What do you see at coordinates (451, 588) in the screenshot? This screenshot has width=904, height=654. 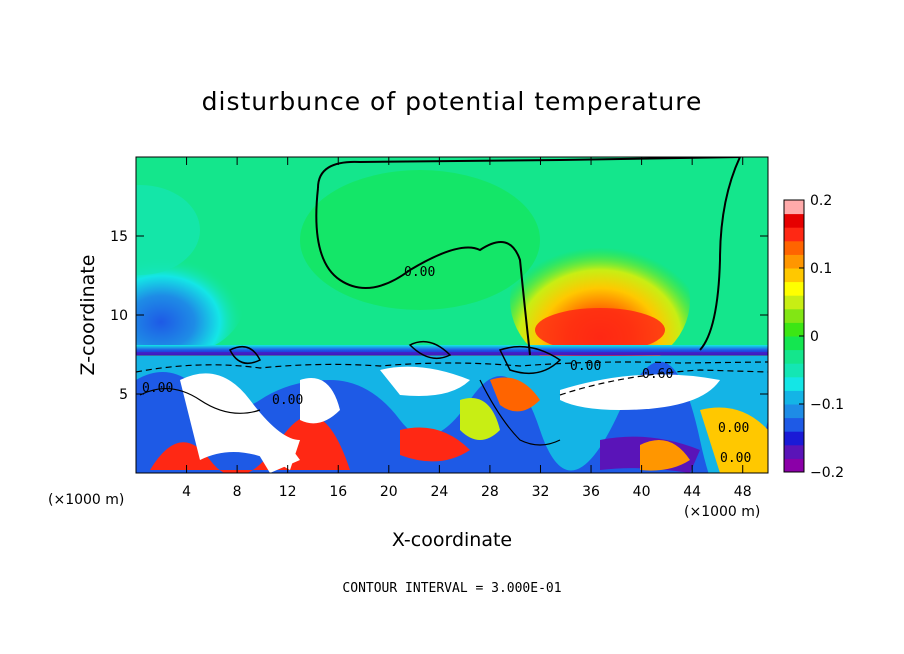 I see `contour-interval: CONTOUR INTERVAL = 3.000E-01` at bounding box center [451, 588].